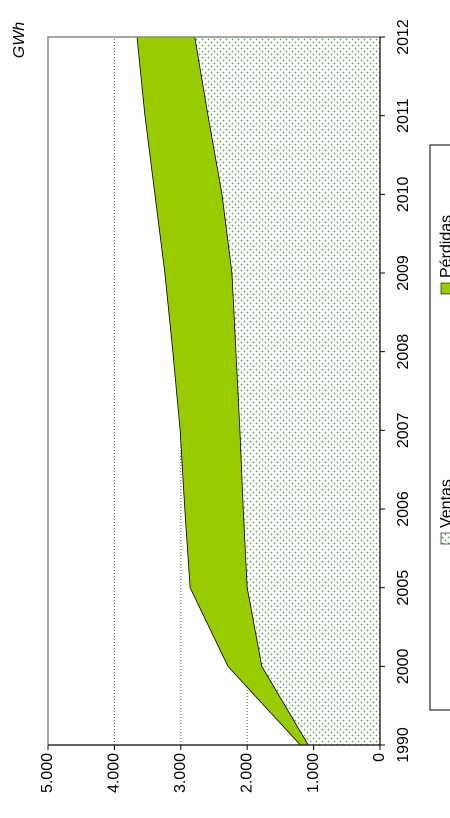 The image size is (450, 818). Describe the element at coordinates (313, 773) in the screenshot. I see `y-tick-label: 1.000` at that location.